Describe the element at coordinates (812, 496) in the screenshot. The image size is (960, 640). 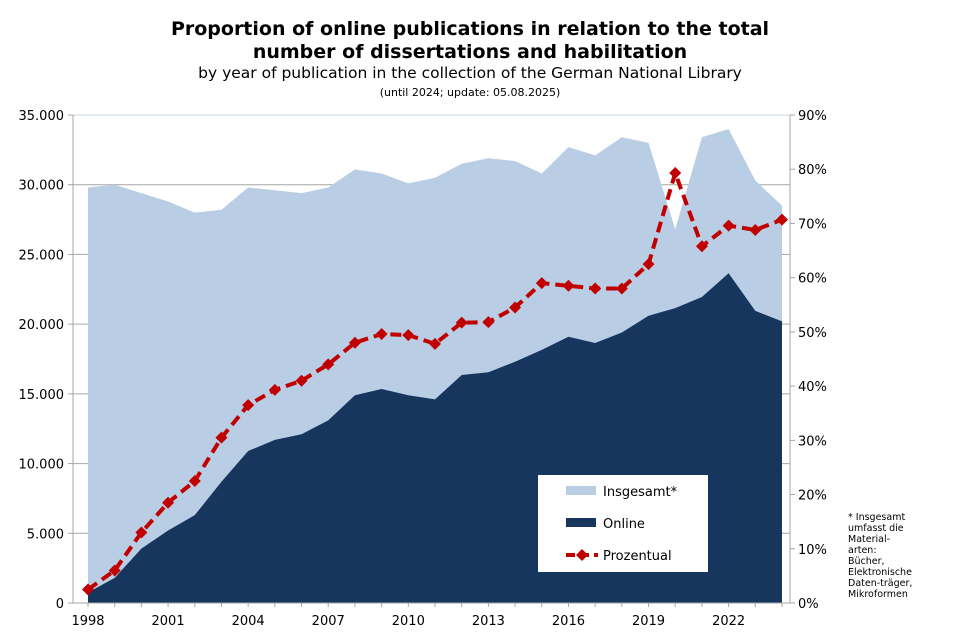
I see `y-right-tick-label: 20%` at that location.